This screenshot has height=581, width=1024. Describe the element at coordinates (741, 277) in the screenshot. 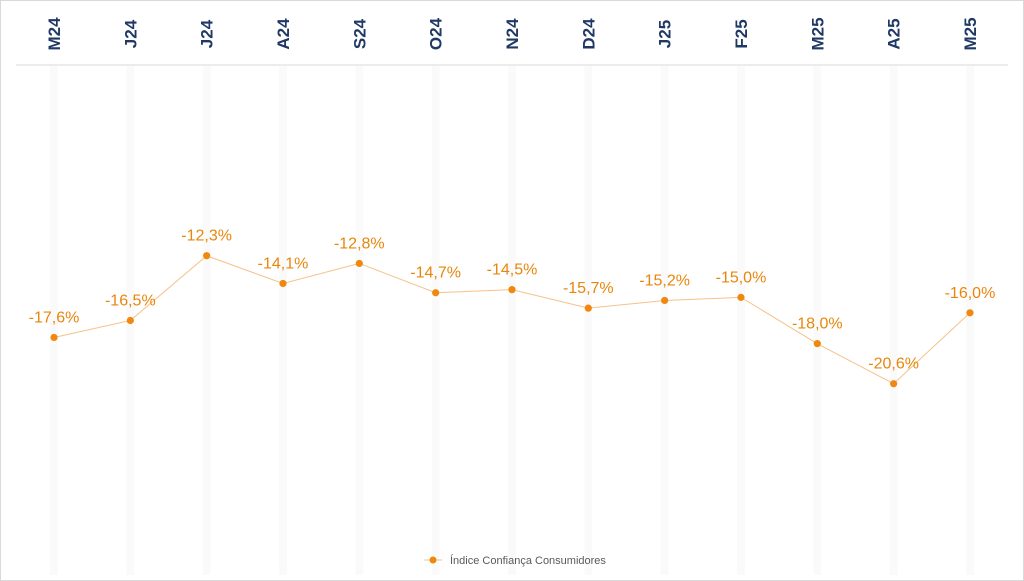

I see `data-label: -15,0%` at that location.